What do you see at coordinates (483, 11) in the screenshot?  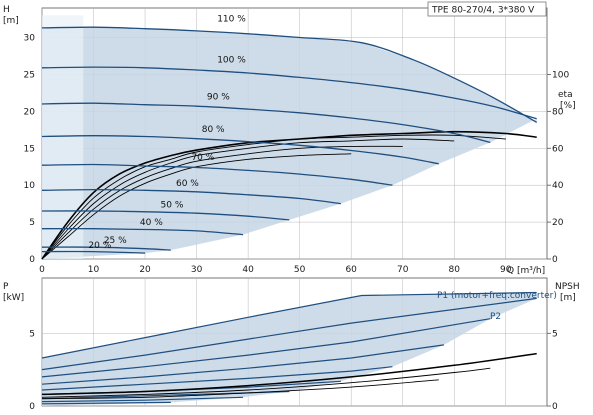 I see `model-label: TPE 80-270/4, 3*380 V` at bounding box center [483, 11].